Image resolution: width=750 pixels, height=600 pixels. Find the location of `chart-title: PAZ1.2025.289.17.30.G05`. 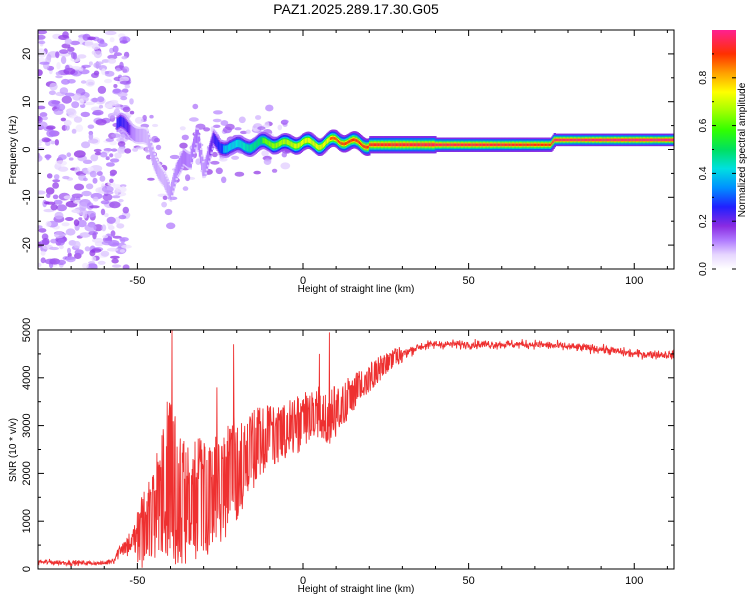

chart-title: PAZ1.2025.289.17.30.G05 is located at coordinates (356, 9).